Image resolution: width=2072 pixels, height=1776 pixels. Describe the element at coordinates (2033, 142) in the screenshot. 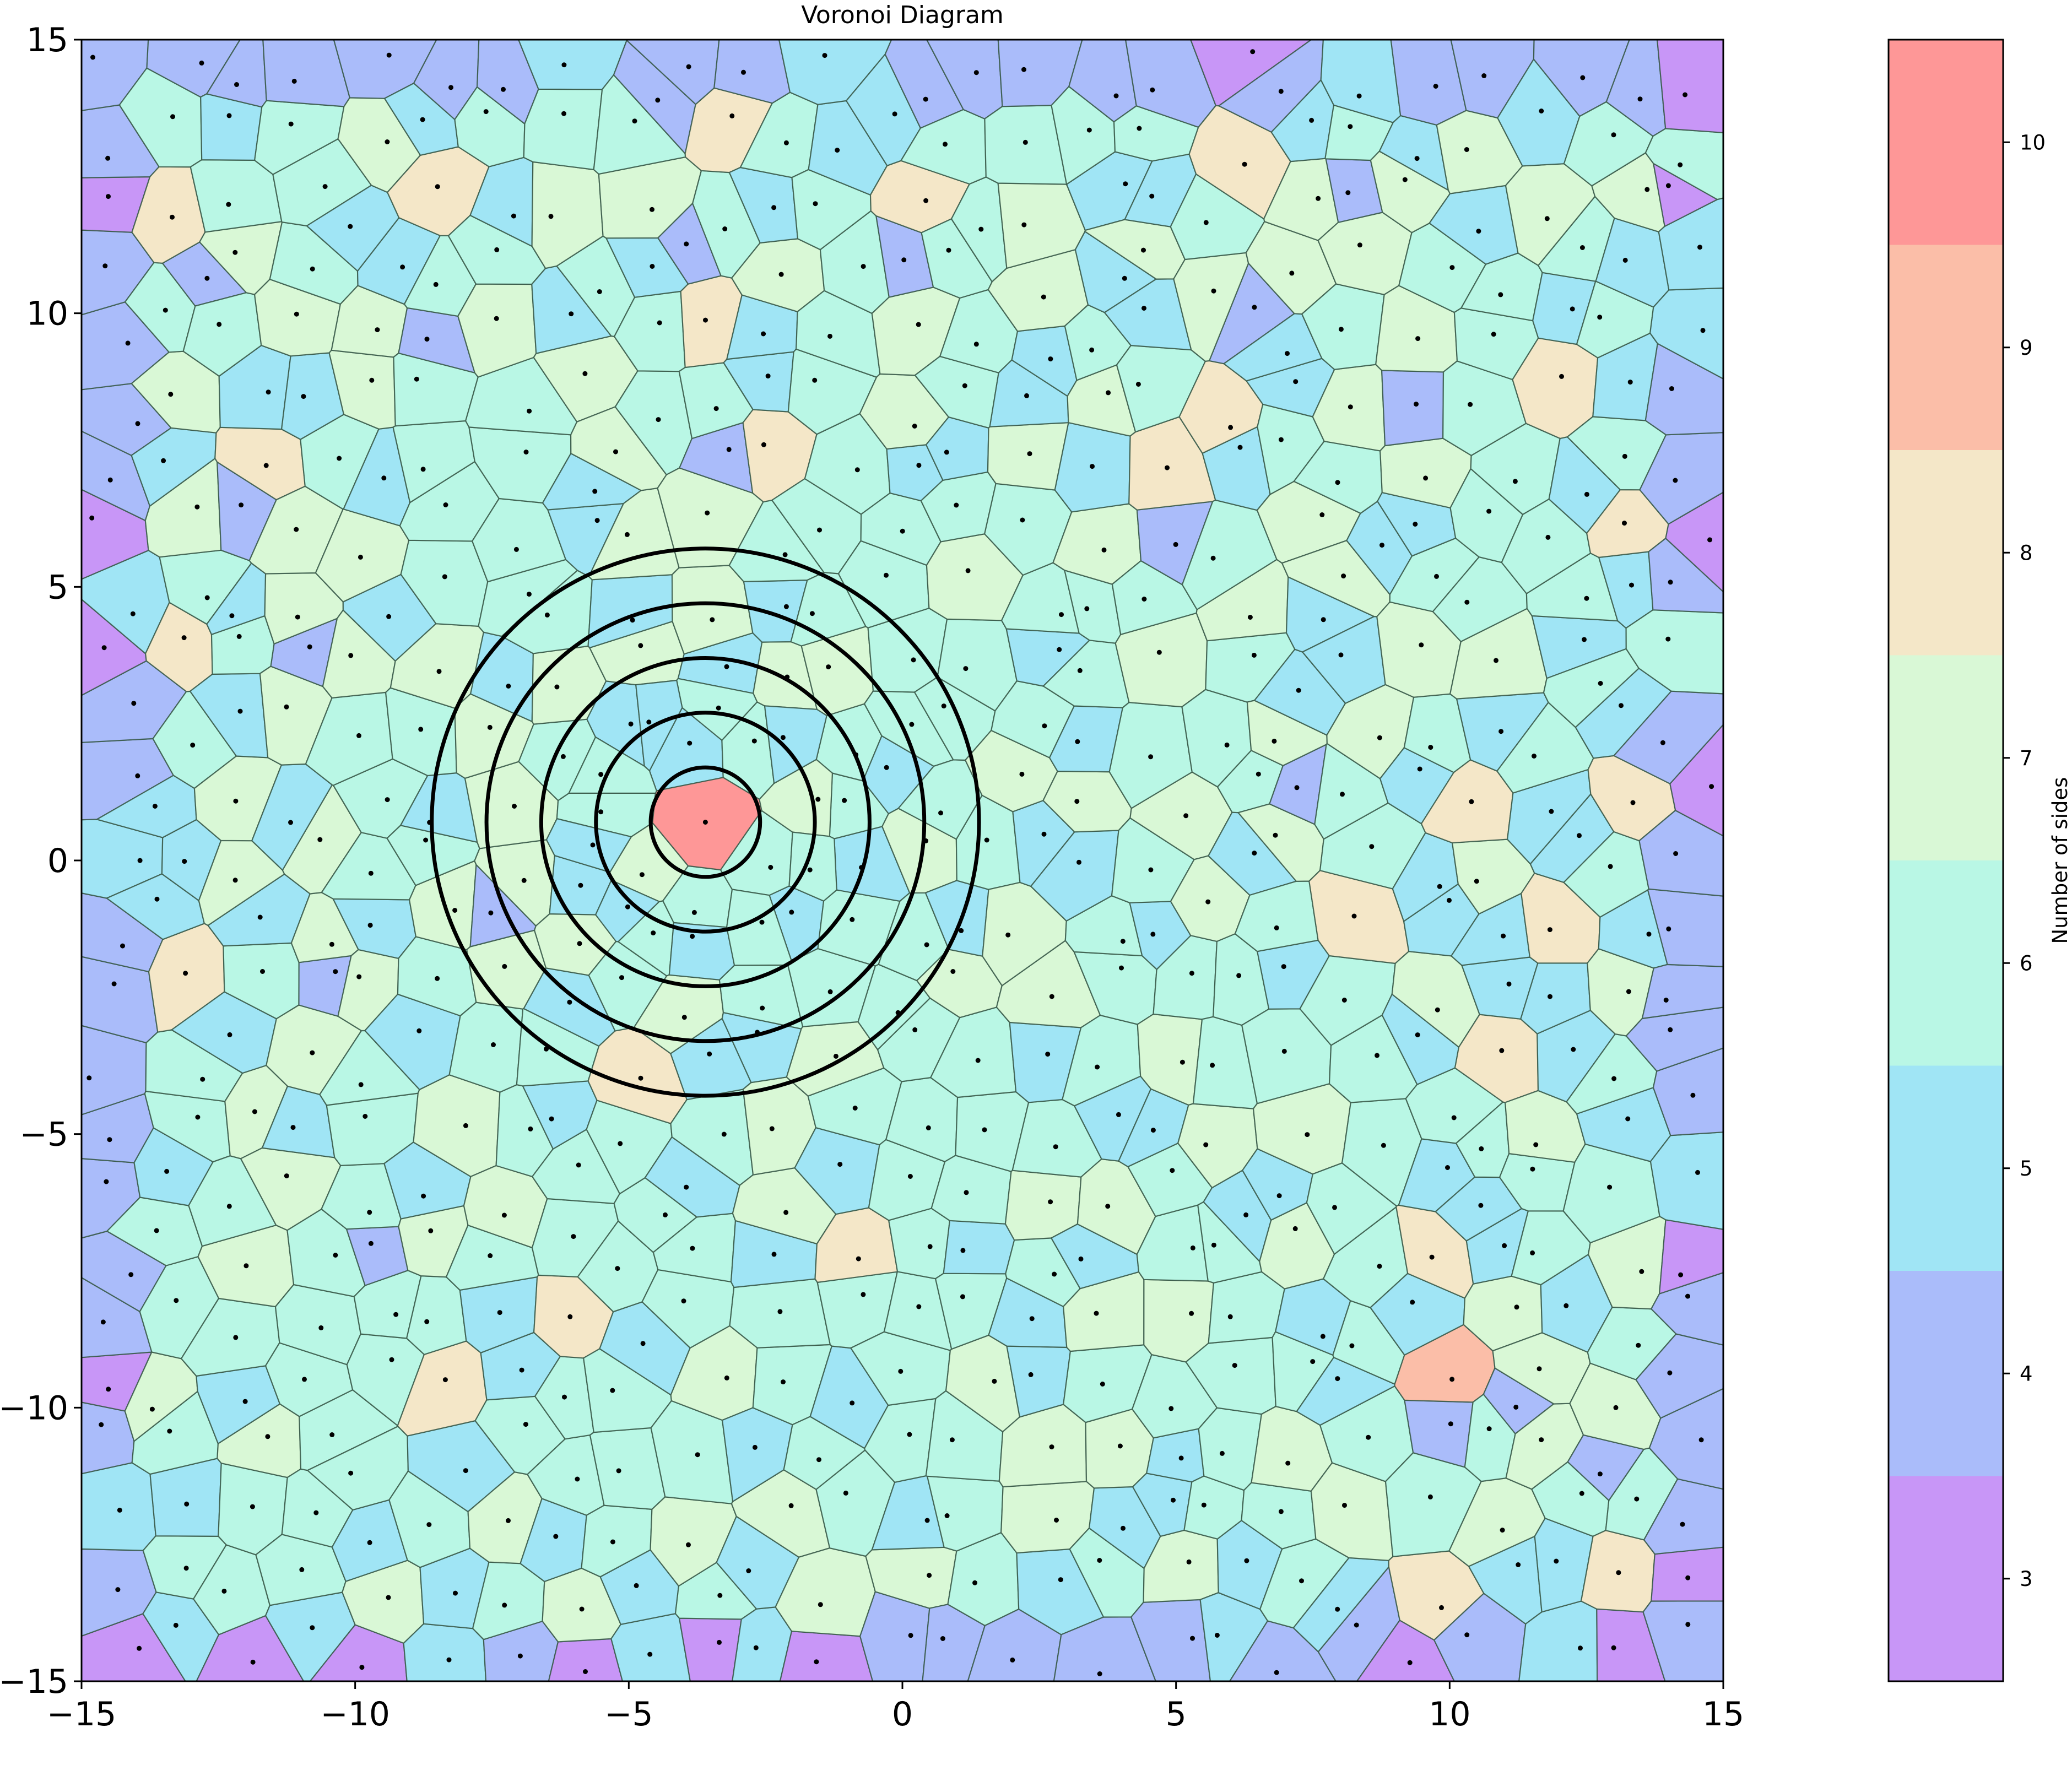

I see `colorbar-tick-label: 10` at that location.